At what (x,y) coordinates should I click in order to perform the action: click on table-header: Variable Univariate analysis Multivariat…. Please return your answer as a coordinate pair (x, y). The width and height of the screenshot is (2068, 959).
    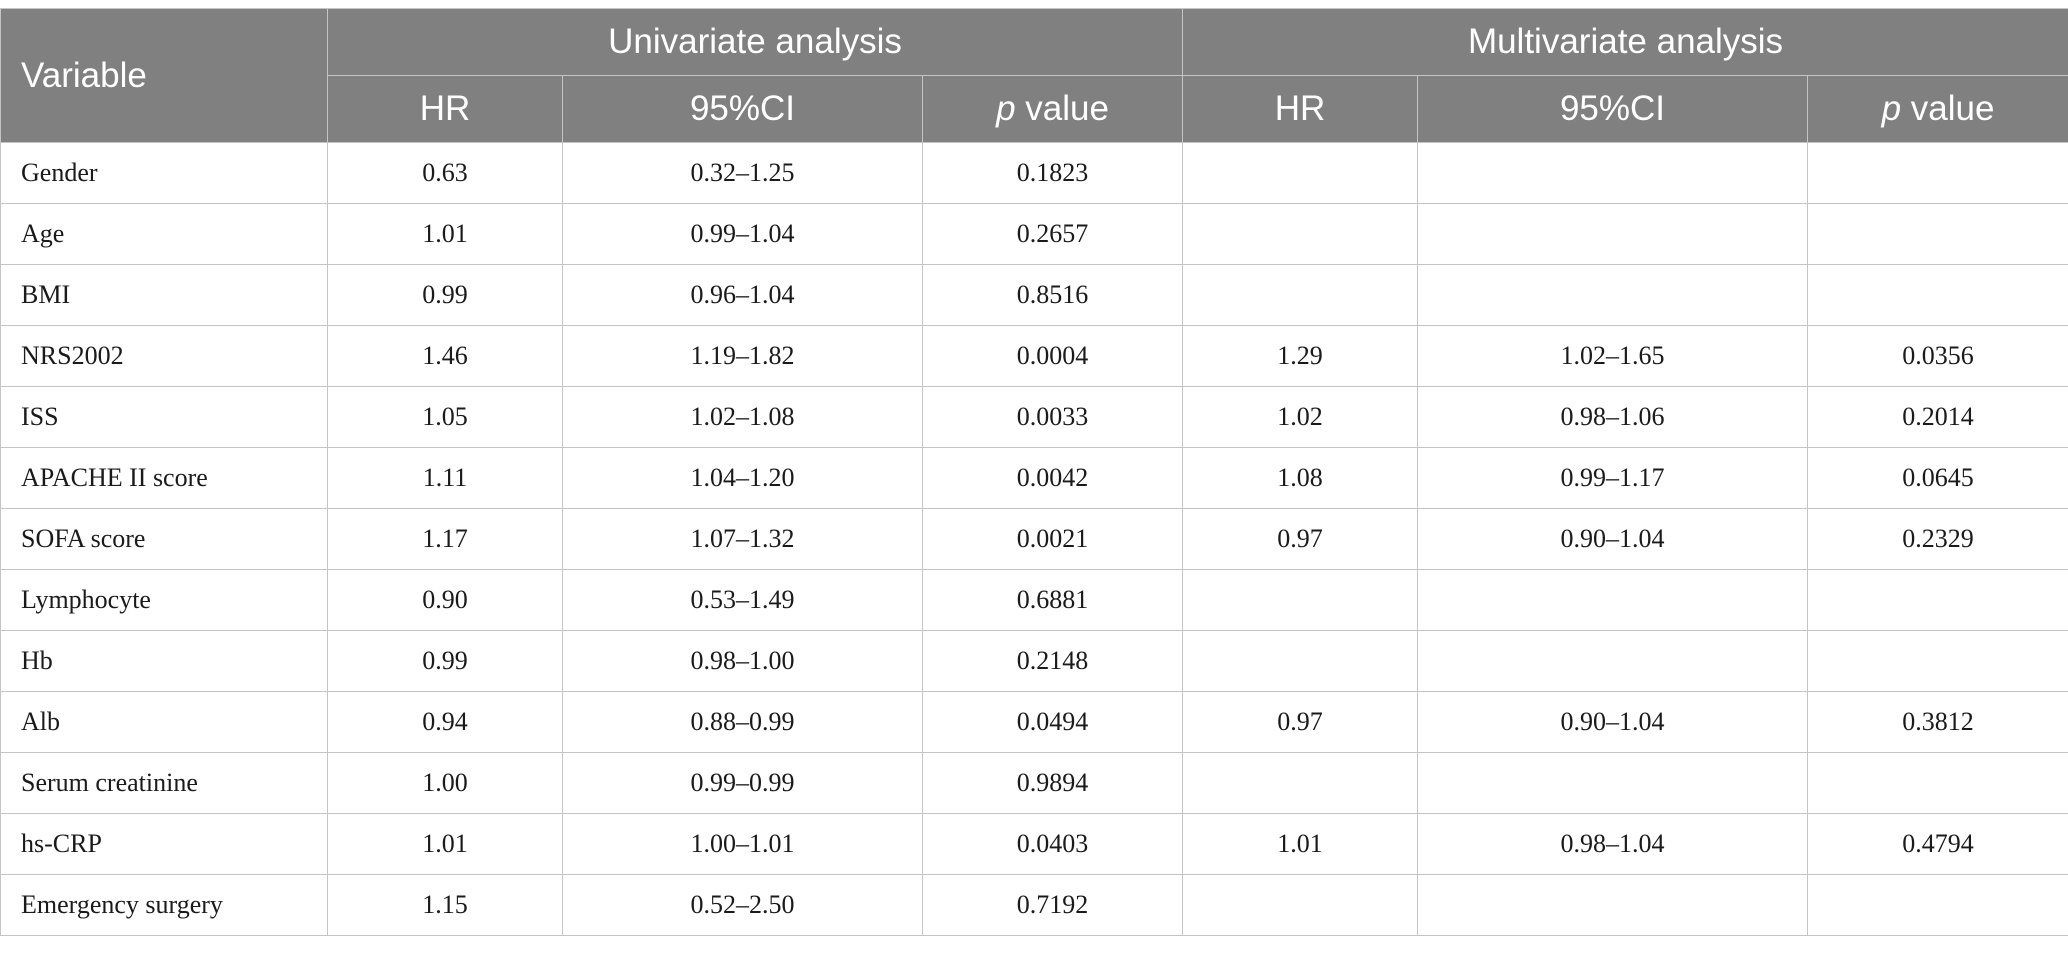
    Looking at the image, I should click on (1034, 75).